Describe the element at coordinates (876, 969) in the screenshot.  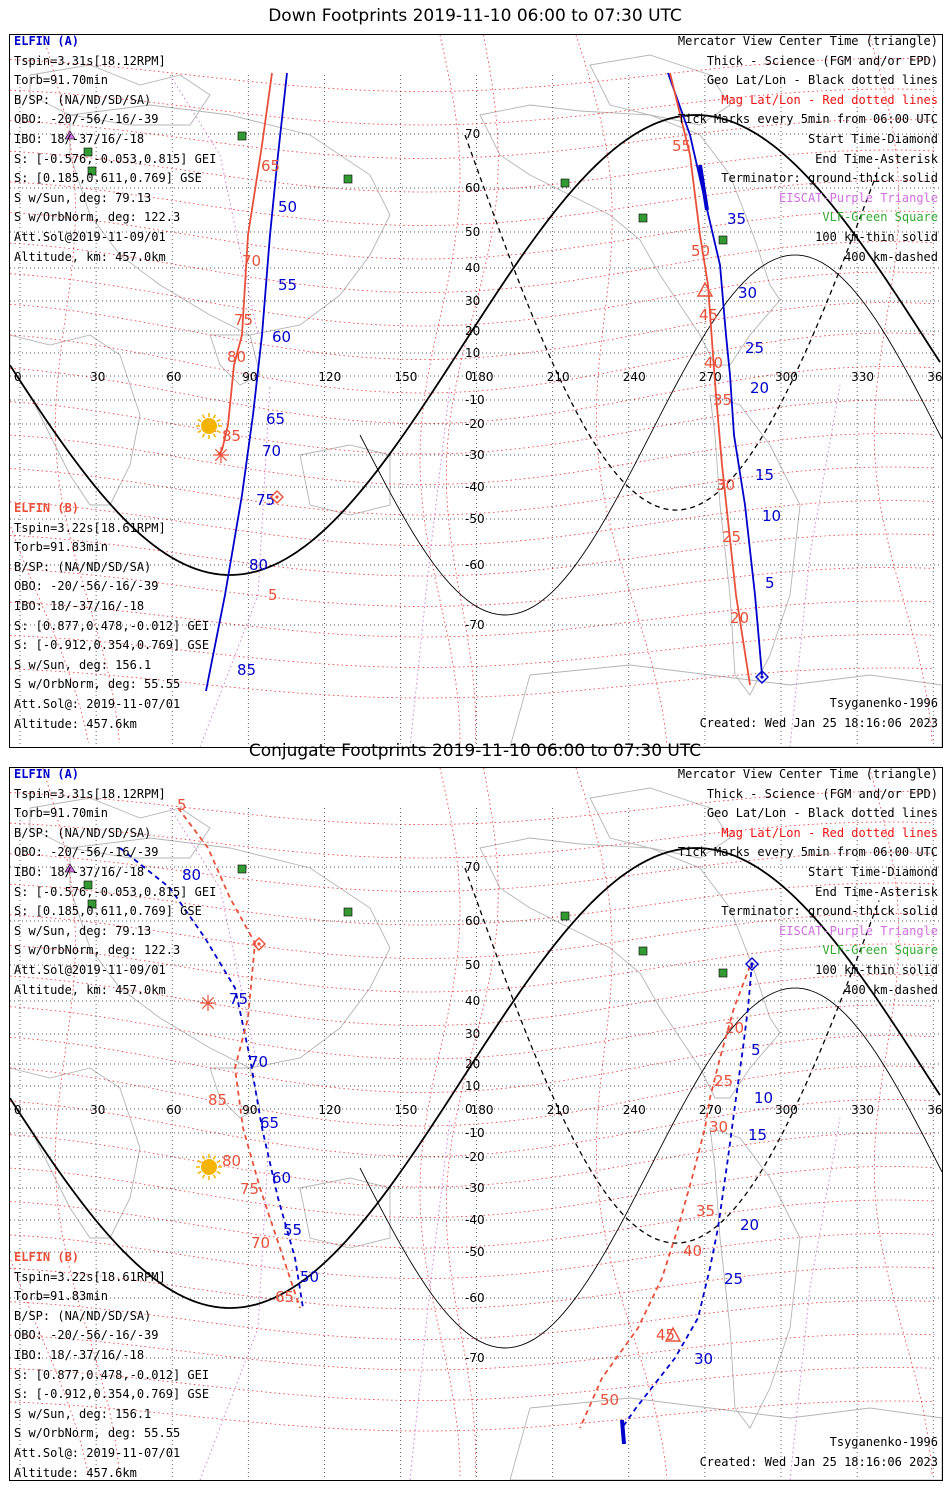
I see `legend-item: 100 km-thin solid` at that location.